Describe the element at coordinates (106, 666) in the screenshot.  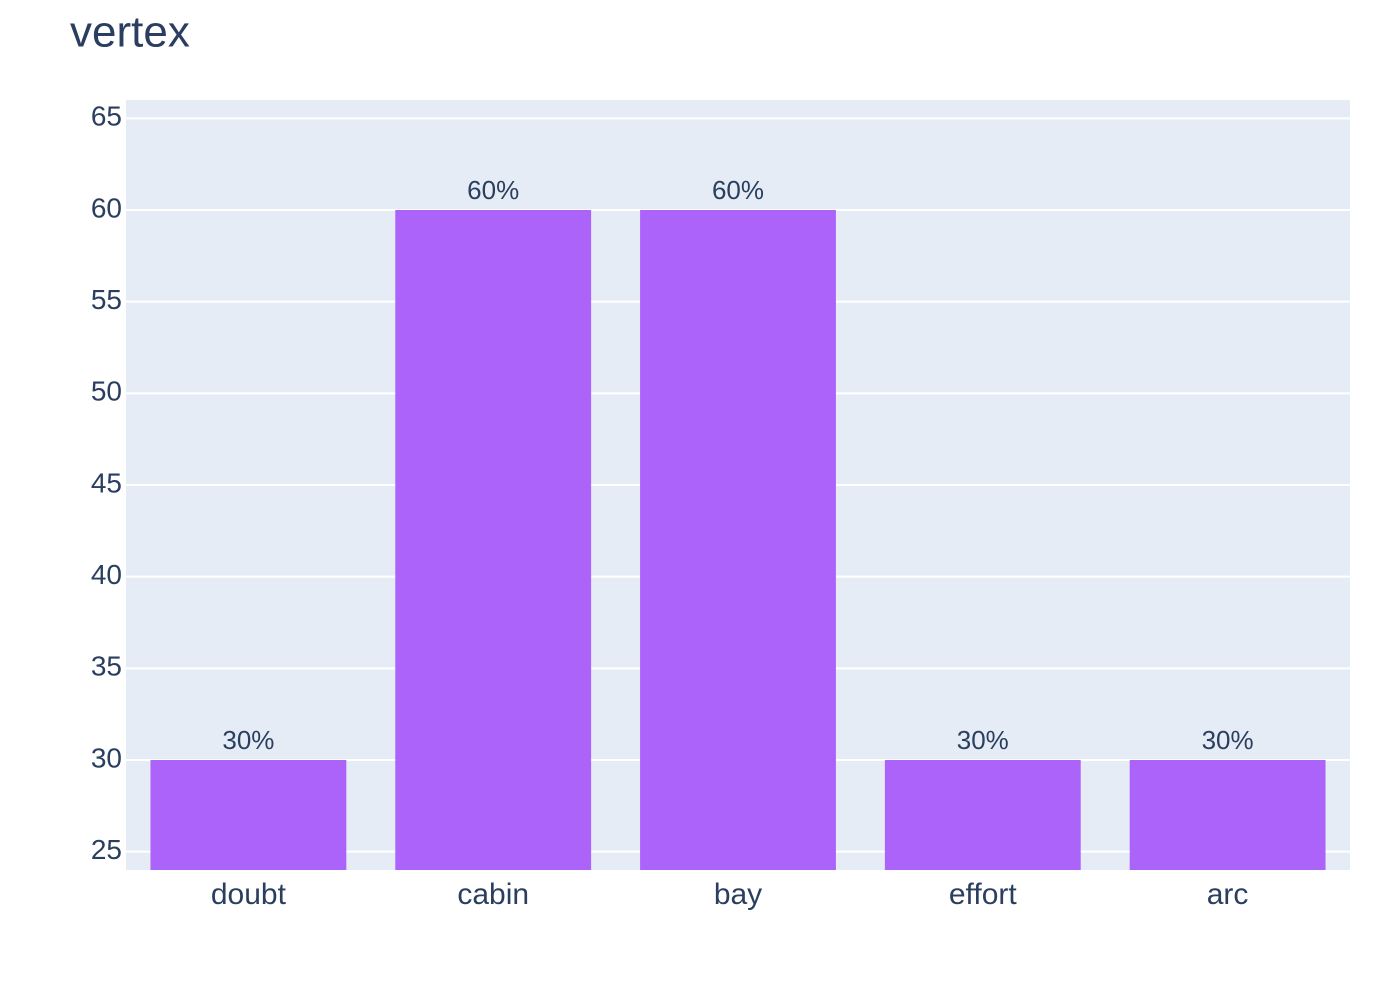
I see `y-tick-label: 35` at that location.